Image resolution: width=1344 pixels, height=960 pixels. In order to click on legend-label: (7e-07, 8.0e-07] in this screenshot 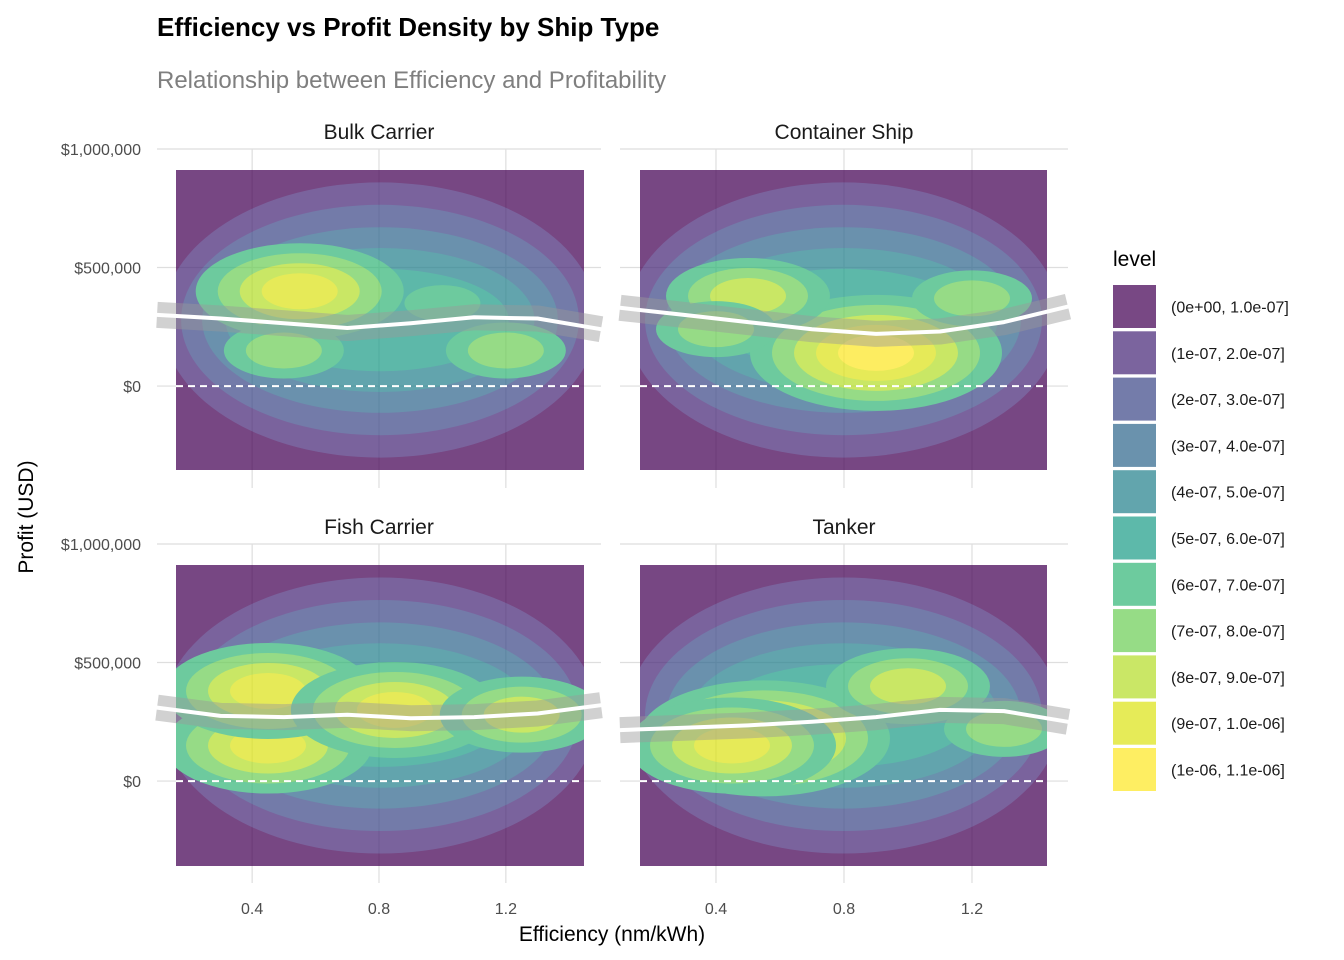, I will do `click(1228, 632)`.